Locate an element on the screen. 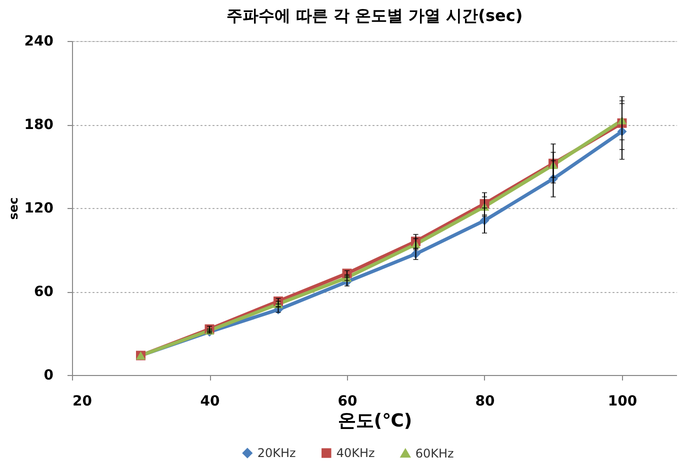 The height and width of the screenshot is (474, 696). y-tick-label: 240 is located at coordinates (39, 42).